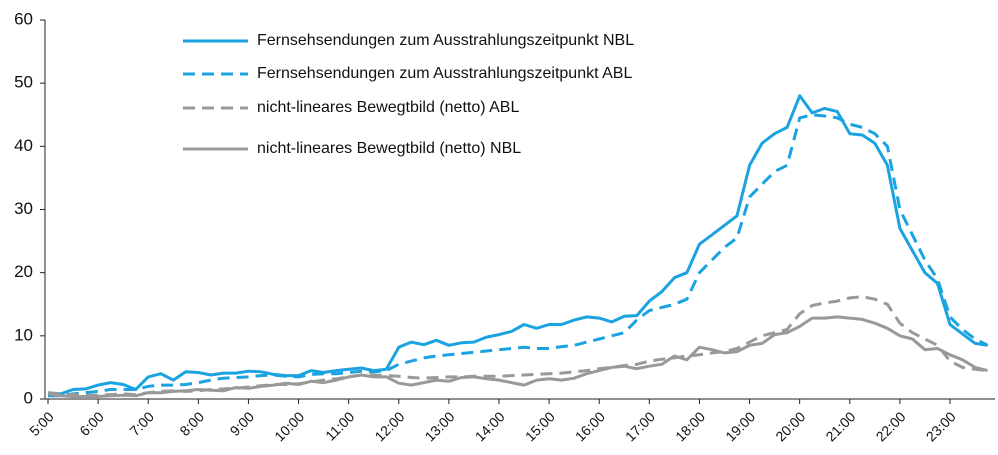 This screenshot has width=998, height=455. Describe the element at coordinates (23, 145) in the screenshot. I see `y-tick-label: 40` at that location.